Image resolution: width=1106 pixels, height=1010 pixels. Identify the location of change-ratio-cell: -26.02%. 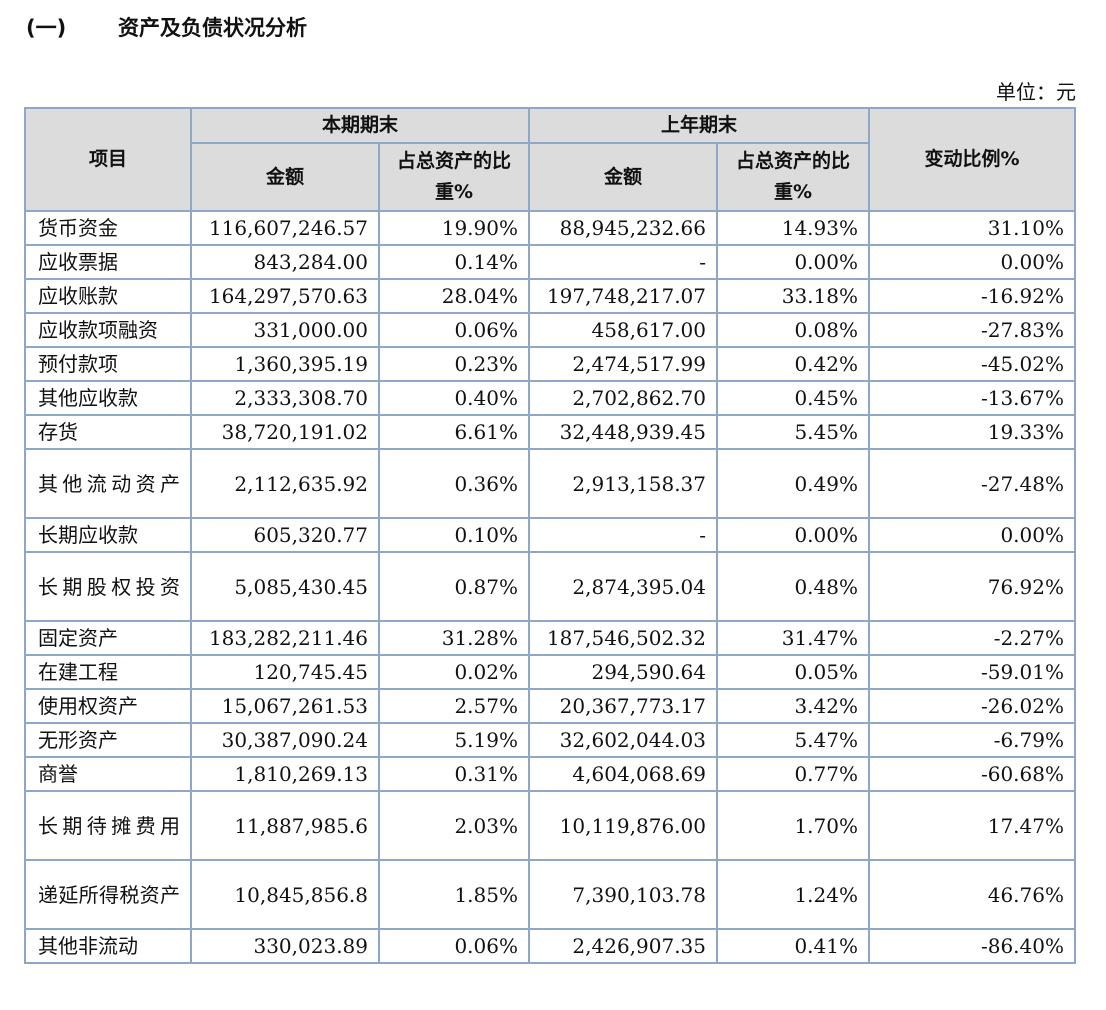
(972, 706).